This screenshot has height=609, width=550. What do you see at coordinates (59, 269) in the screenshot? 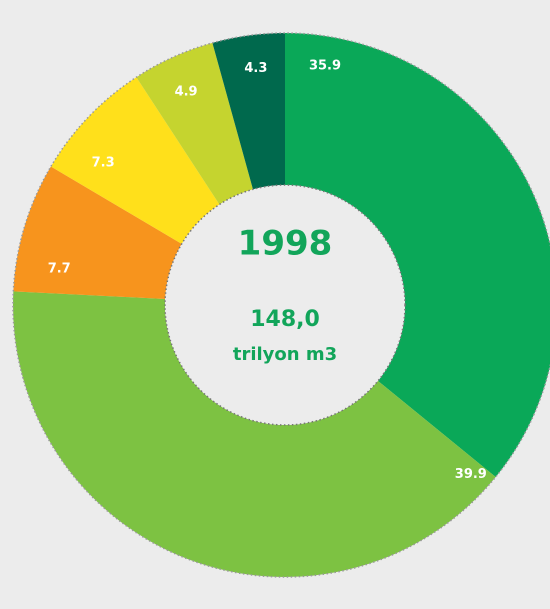
I see `data-label: 7.7` at bounding box center [59, 269].